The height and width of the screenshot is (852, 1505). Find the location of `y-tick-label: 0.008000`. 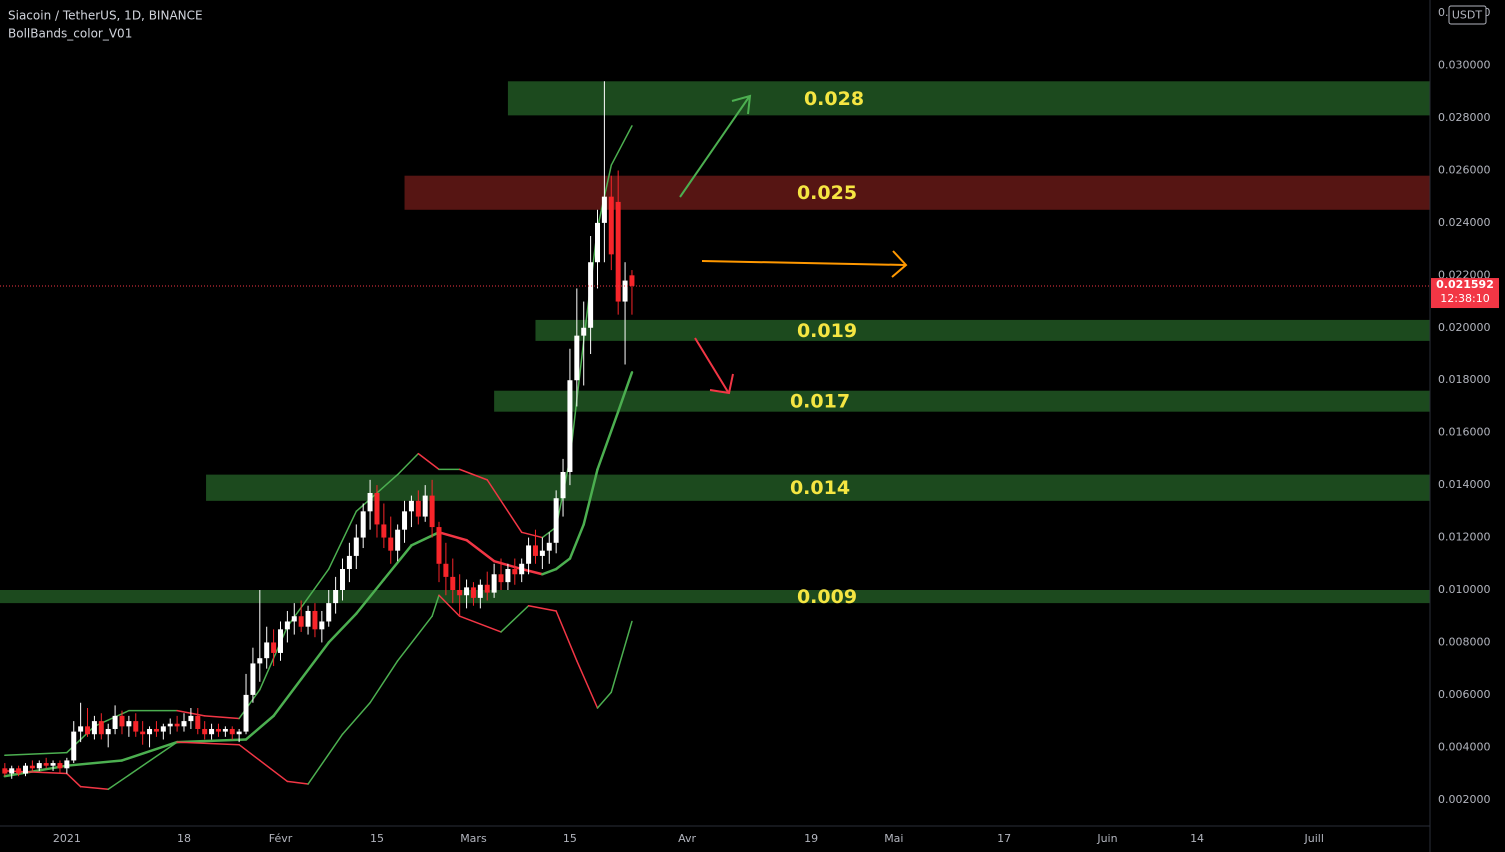

y-tick-label: 0.008000 is located at coordinates (1464, 641).